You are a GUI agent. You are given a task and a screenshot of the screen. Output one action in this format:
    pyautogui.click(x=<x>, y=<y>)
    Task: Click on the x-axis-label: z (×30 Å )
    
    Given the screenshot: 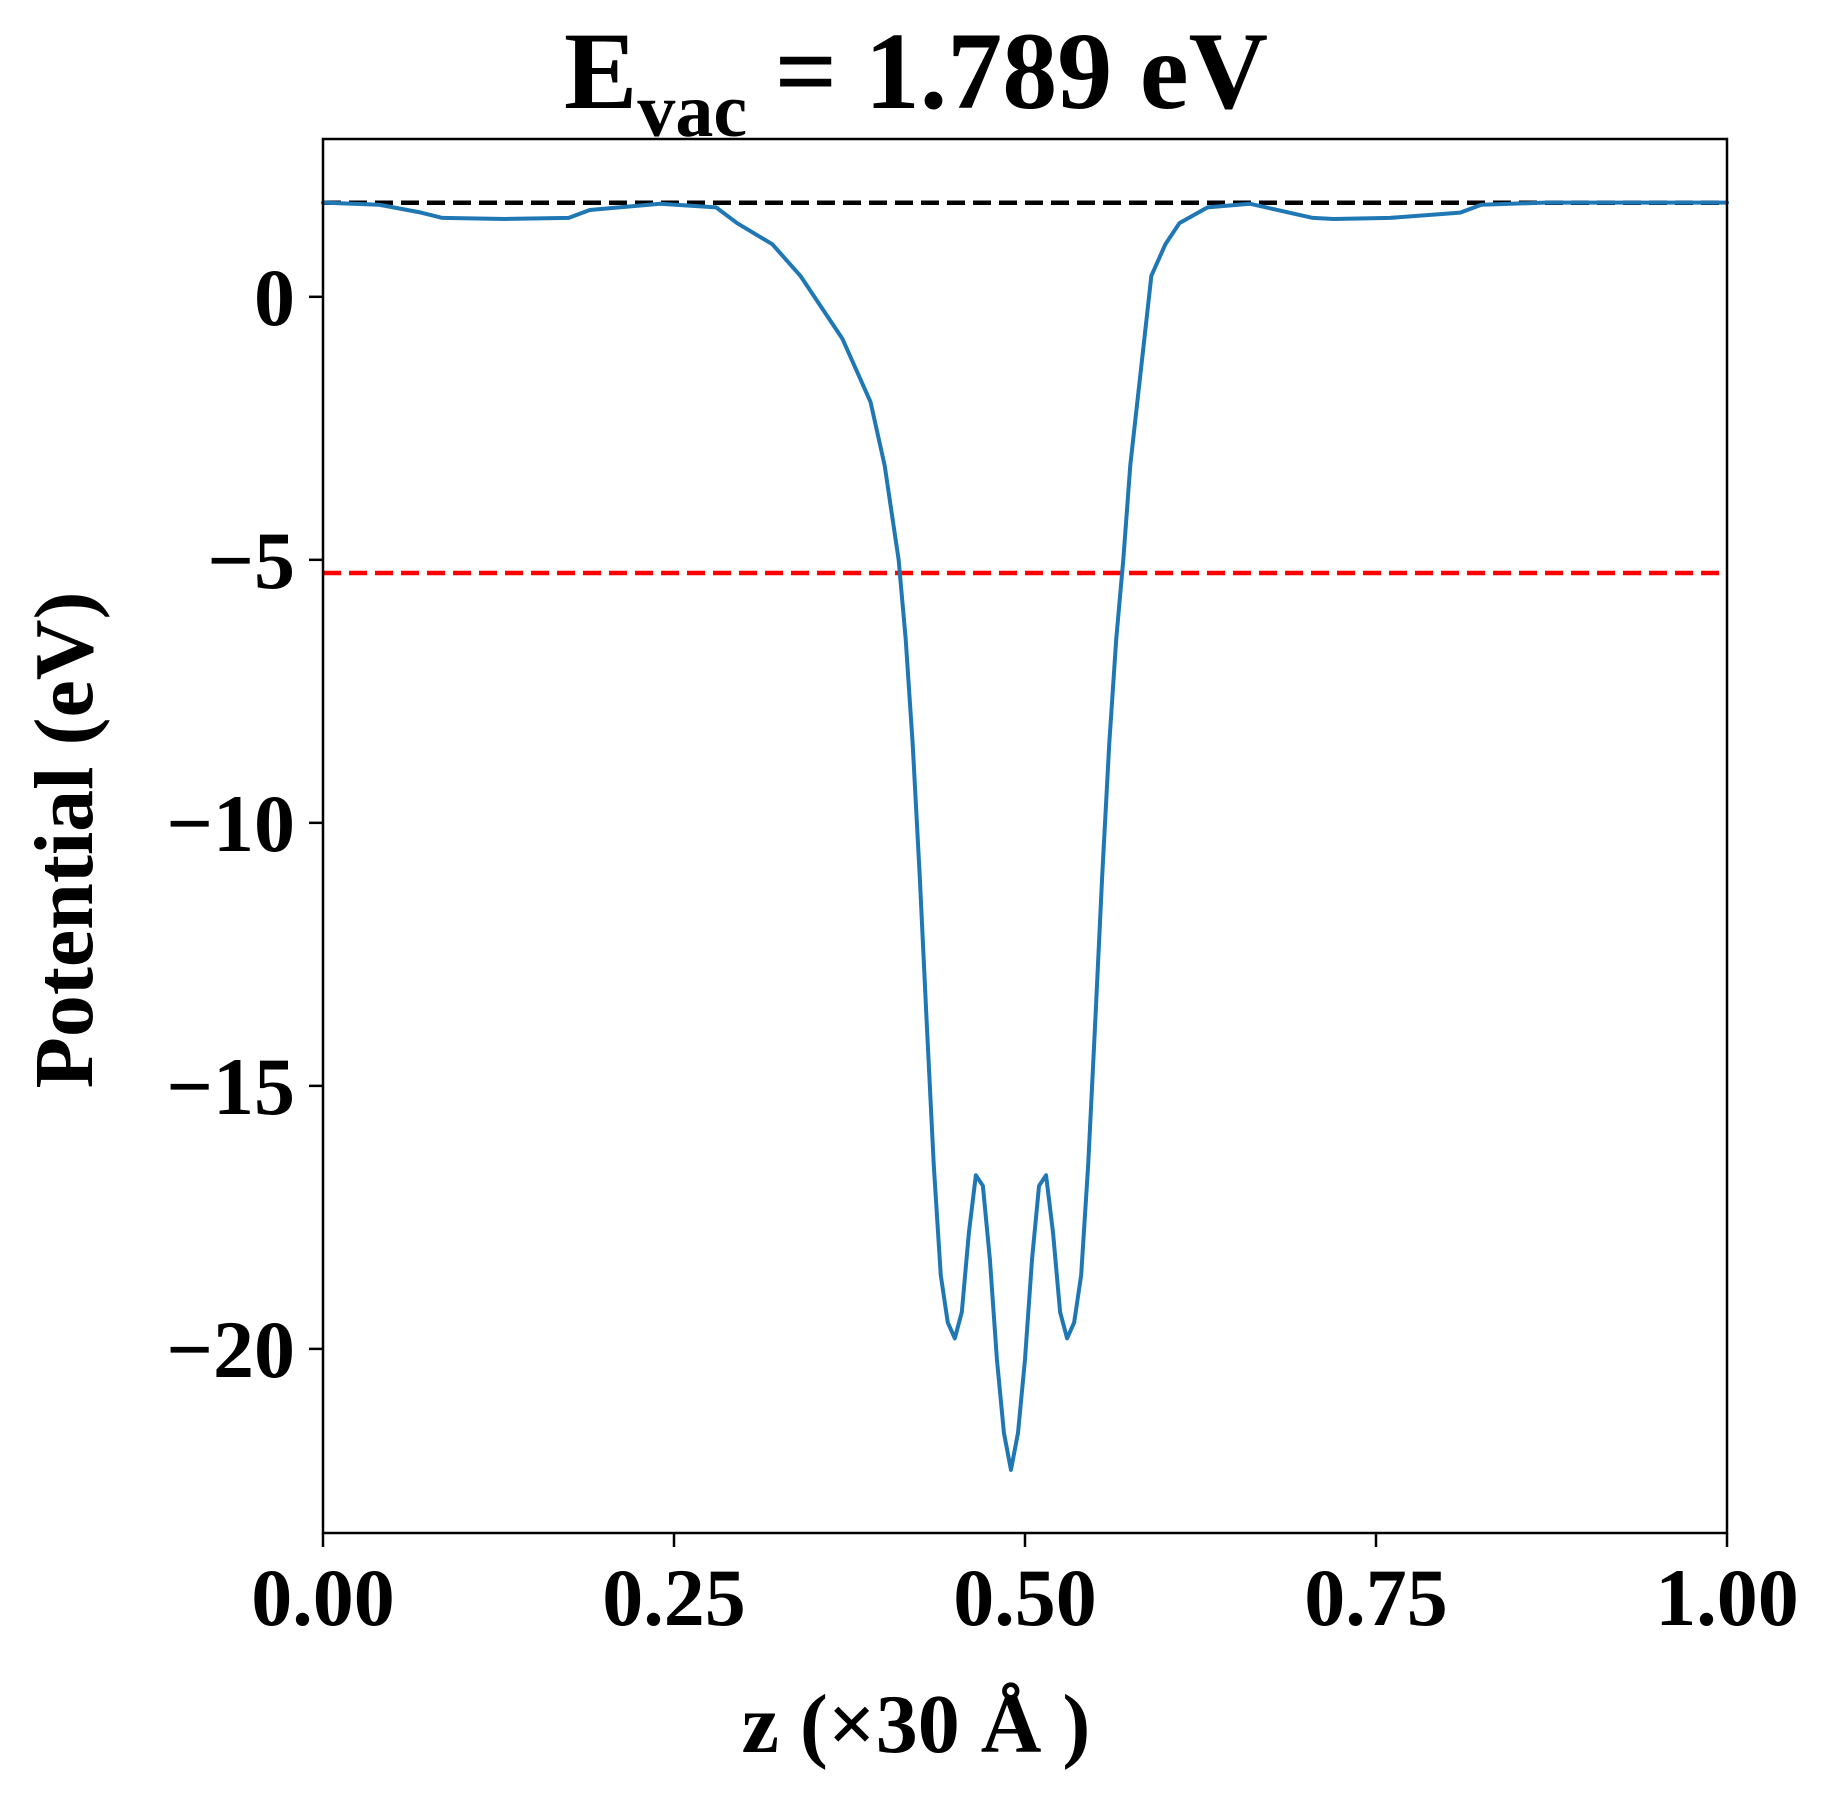 What is the action you would take?
    pyautogui.click(x=916, y=1724)
    